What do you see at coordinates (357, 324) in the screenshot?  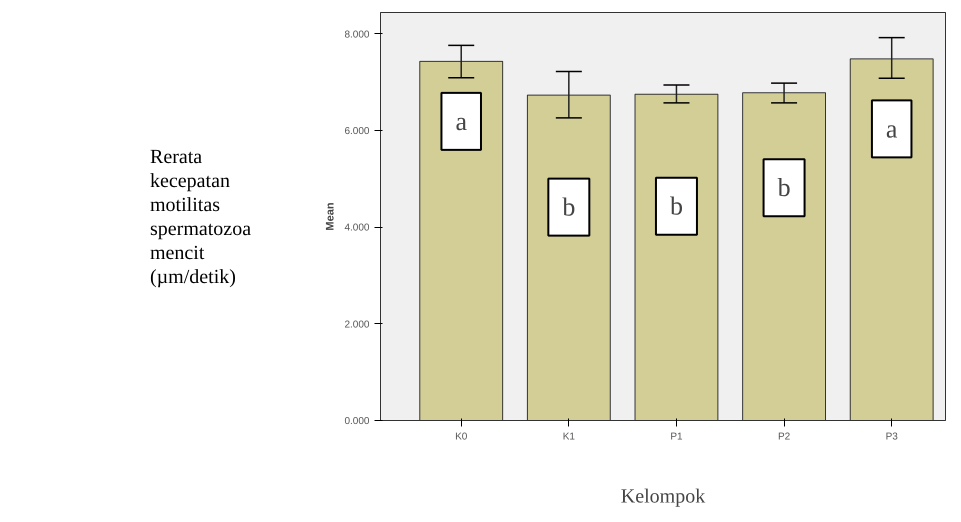 I see `y-tick-label: 2.000` at bounding box center [357, 324].